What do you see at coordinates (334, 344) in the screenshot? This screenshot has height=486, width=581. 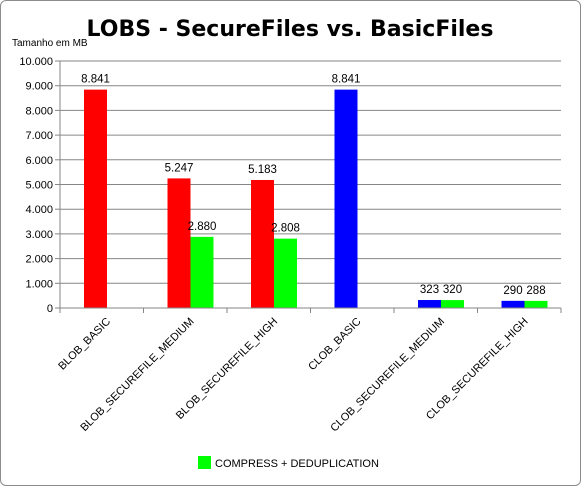 I see `category-label: CLOB_BASIC` at bounding box center [334, 344].